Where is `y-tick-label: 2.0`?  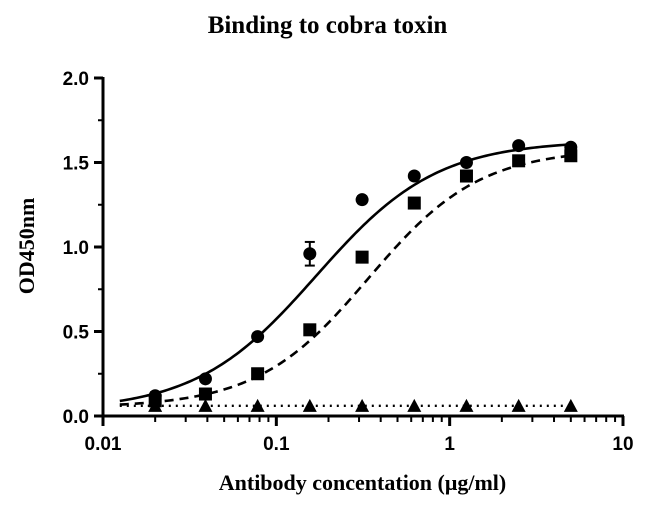
y-tick-label: 2.0 is located at coordinates (76, 79).